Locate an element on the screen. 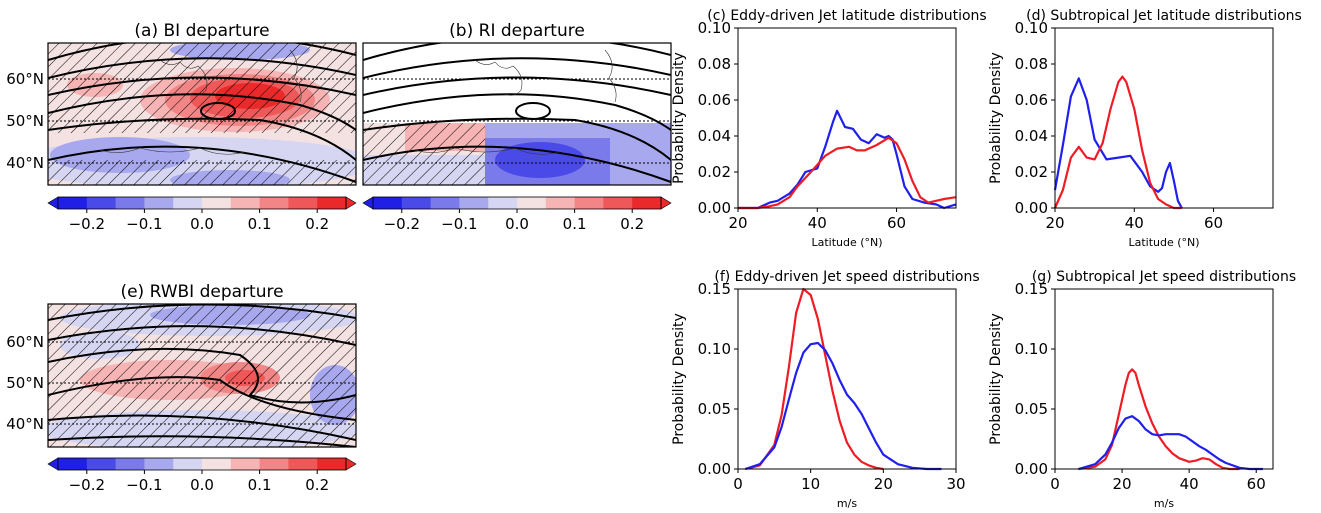 Image resolution: width=1321 pixels, height=513 pixels. x-axis-label: m/s is located at coordinates (1164, 503).